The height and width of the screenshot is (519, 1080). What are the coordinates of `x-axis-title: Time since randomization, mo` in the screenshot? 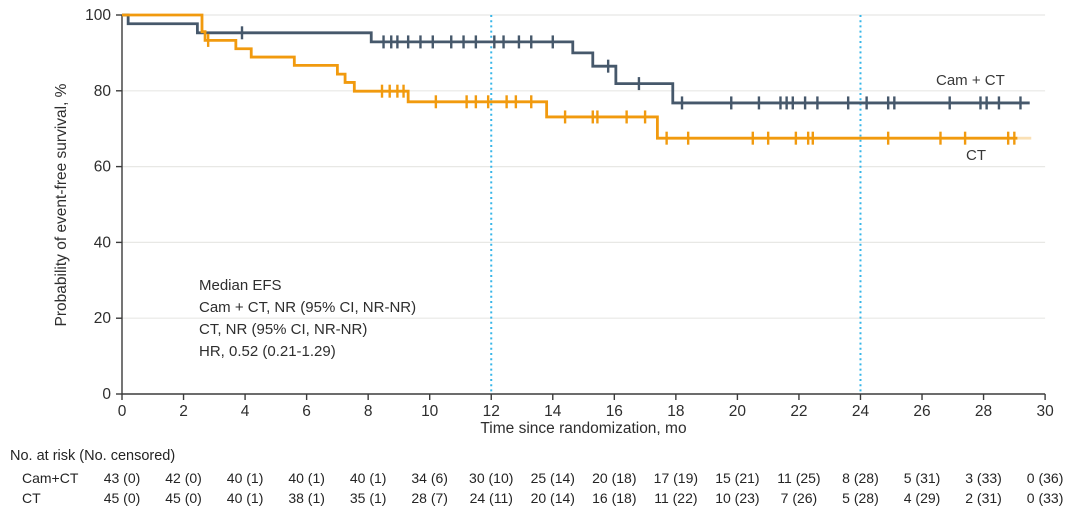 It's located at (583, 428).